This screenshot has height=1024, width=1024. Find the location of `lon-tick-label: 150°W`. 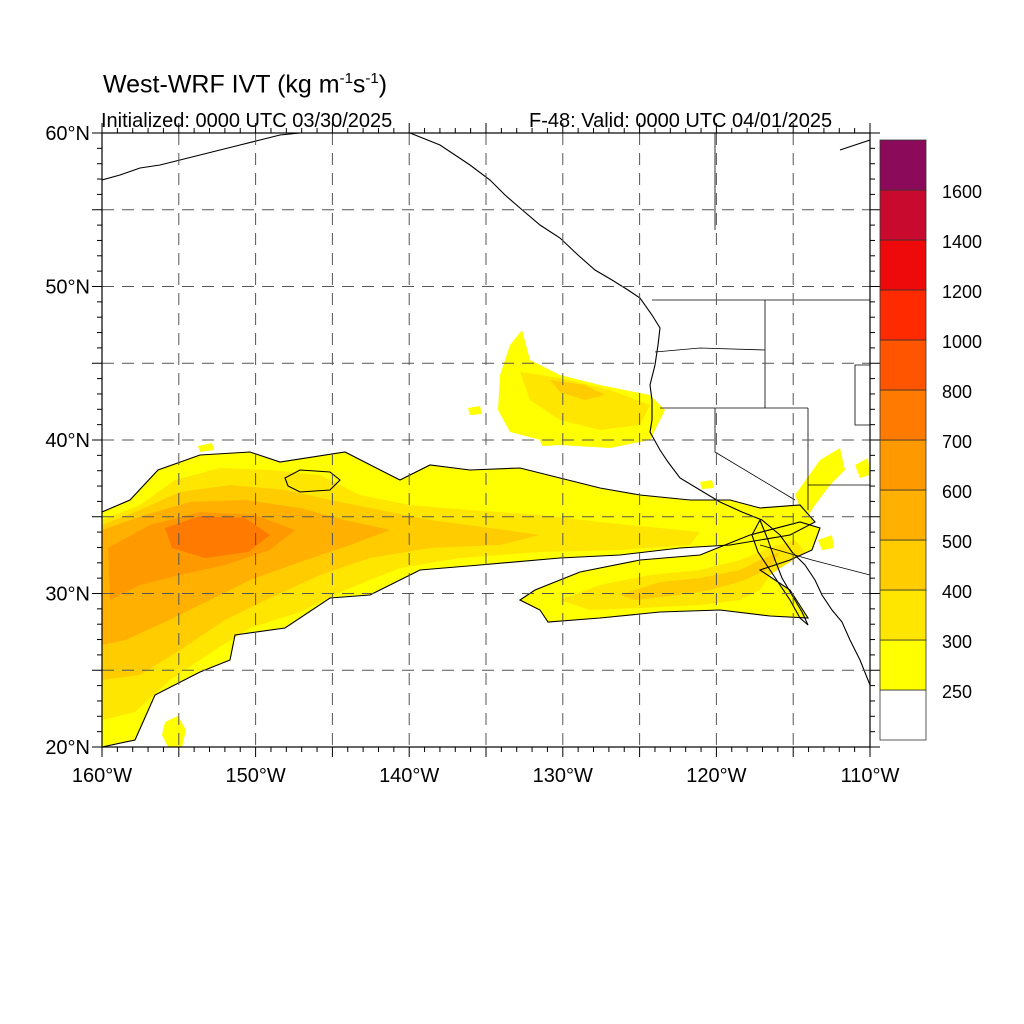

lon-tick-label: 150°W is located at coordinates (255, 776).